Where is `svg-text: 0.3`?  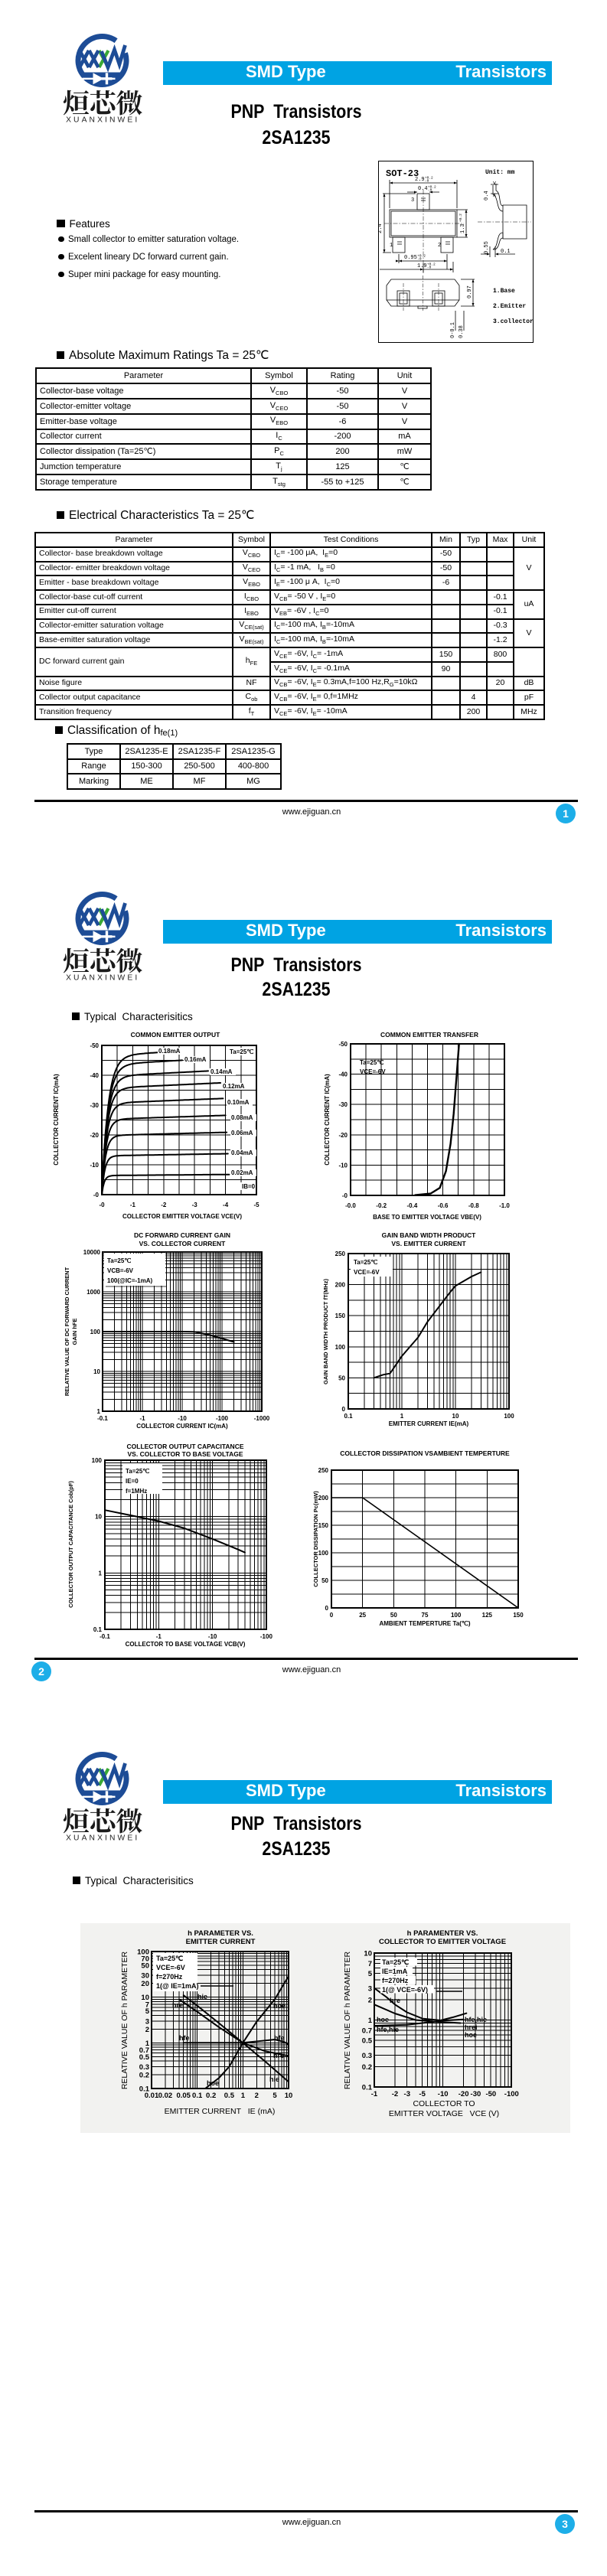 svg-text: 0.3 is located at coordinates (144, 2067).